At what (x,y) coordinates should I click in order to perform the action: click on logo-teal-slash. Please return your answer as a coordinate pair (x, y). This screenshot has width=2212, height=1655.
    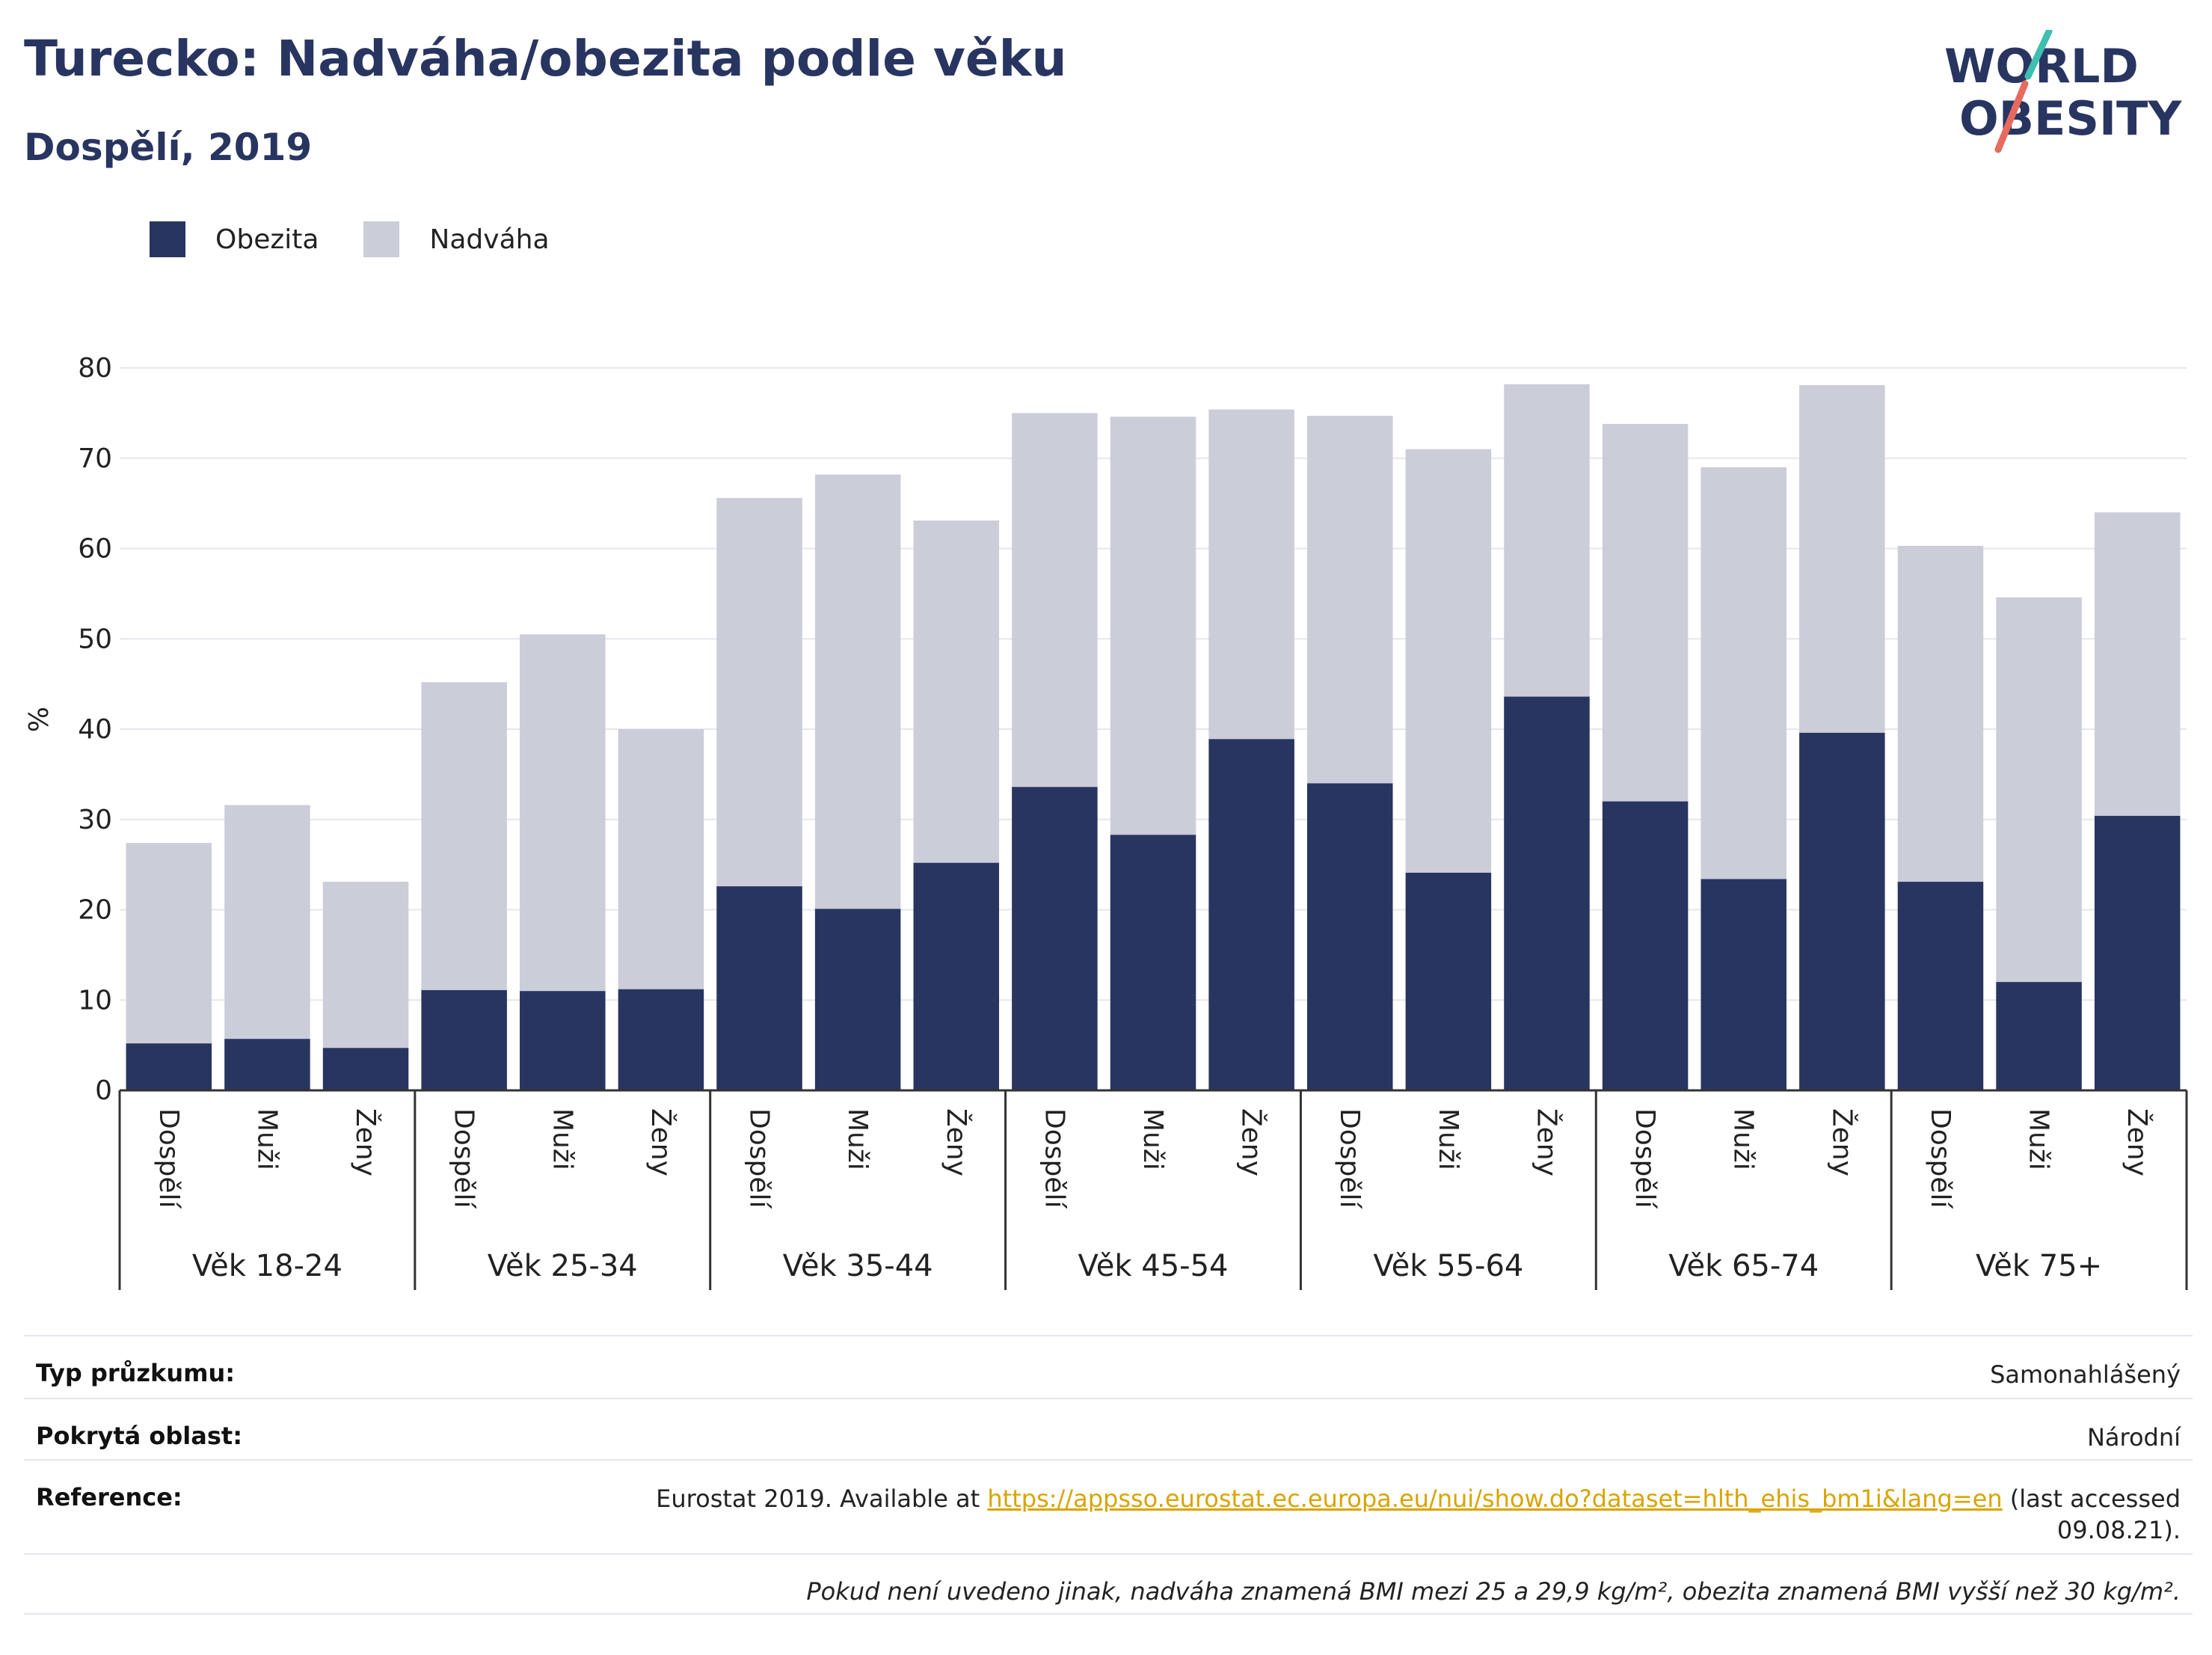
    Looking at the image, I should click on (2038, 55).